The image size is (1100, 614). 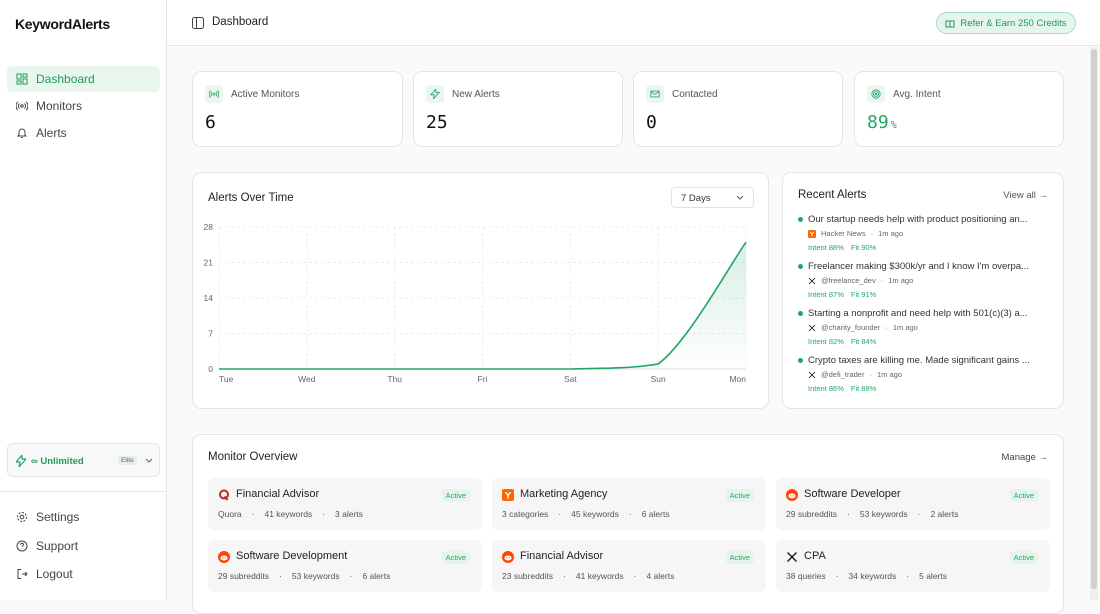 I want to click on stat-icon, so click(x=214, y=94).